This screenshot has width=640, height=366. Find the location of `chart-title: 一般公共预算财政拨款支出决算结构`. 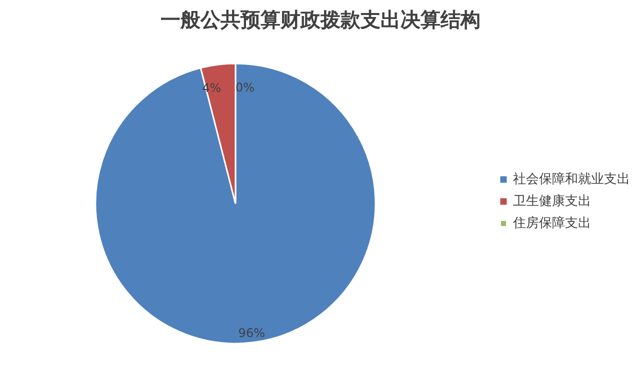

chart-title: 一般公共预算财政拨款支出决算结构 is located at coordinates (320, 20).